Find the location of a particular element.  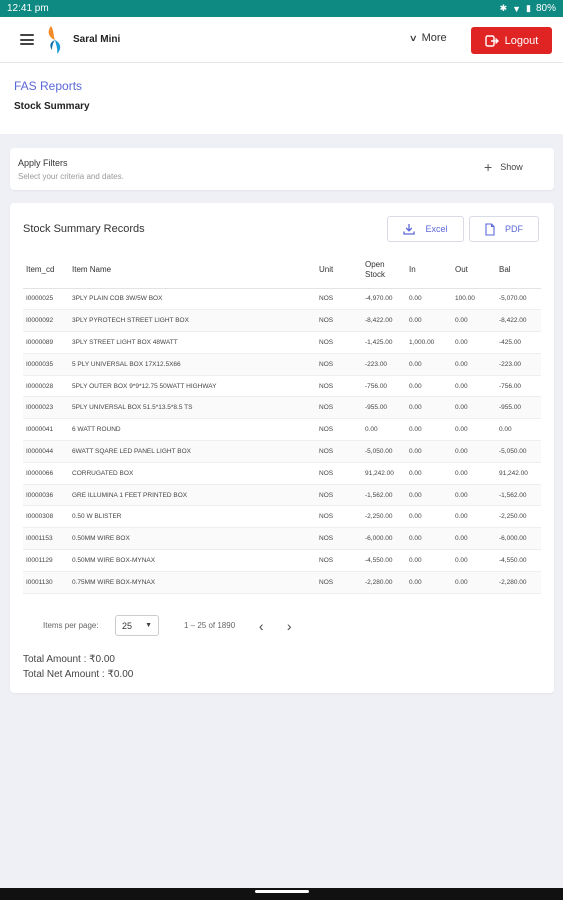

table-cell: 3PLY STREET LIGHT BOX 48WATT is located at coordinates (192, 342).